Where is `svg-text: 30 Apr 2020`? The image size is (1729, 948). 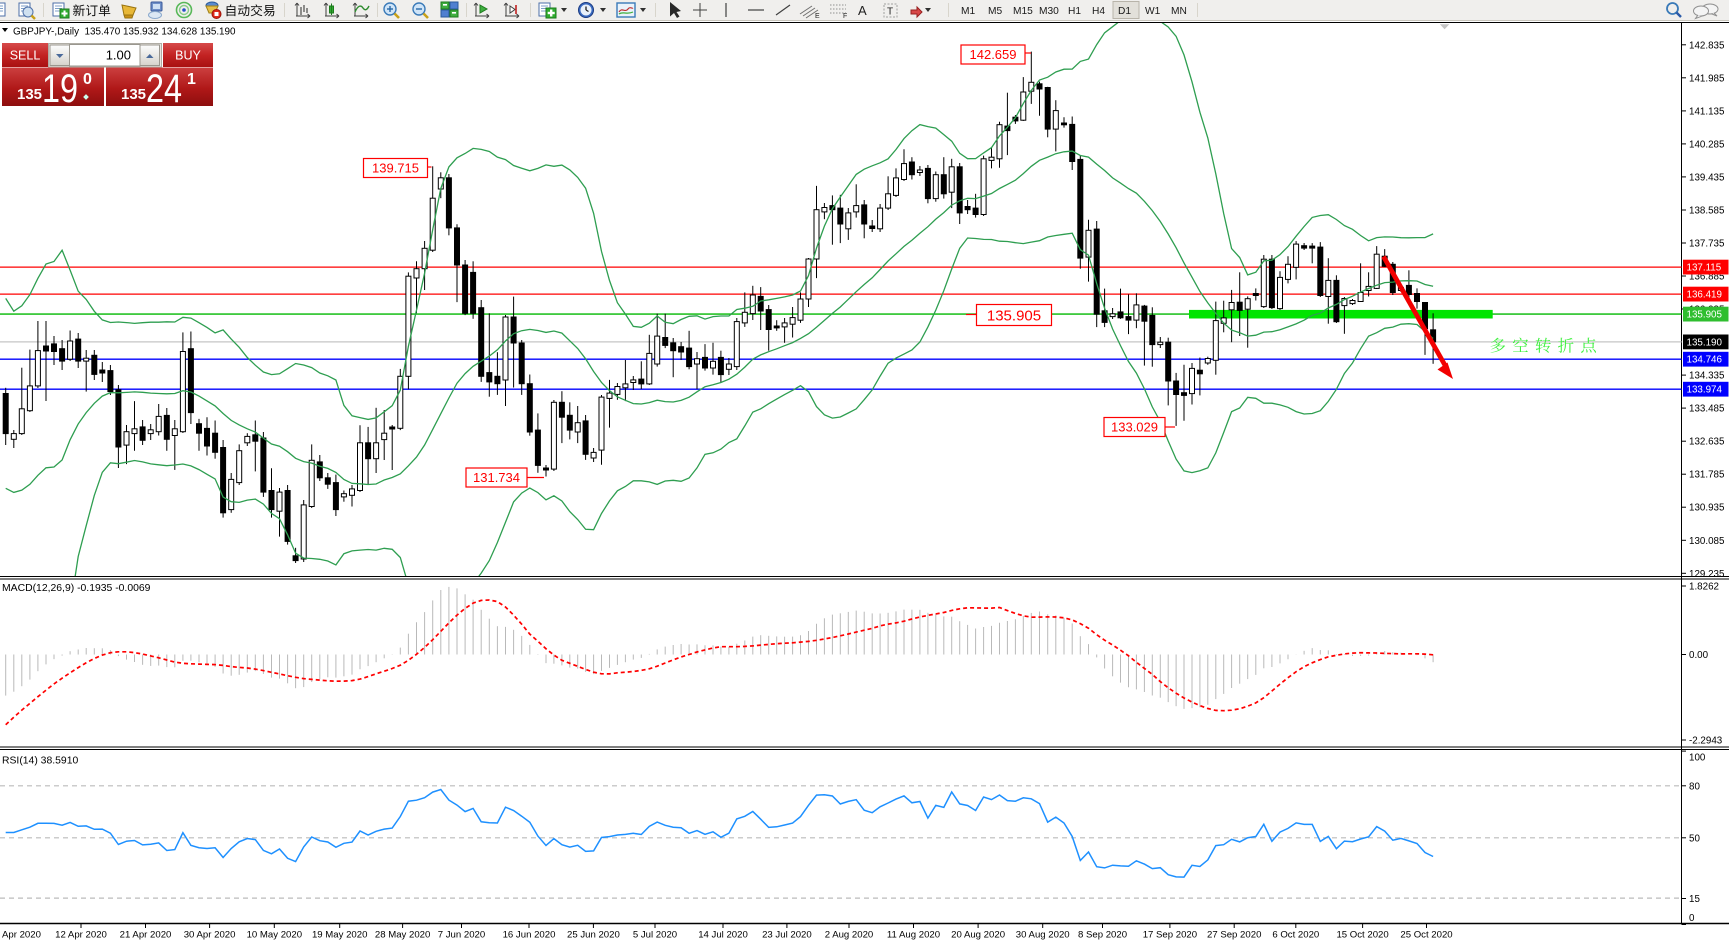
svg-text: 30 Apr 2020 is located at coordinates (210, 935).